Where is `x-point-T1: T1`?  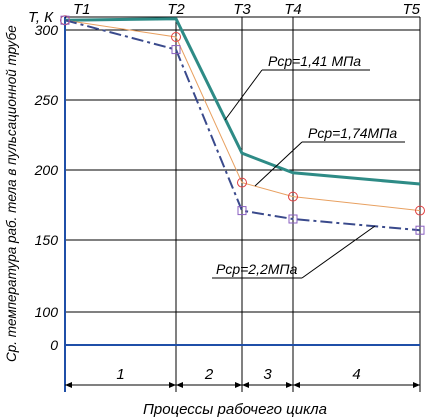
x-point-T1: T1 is located at coordinates (82, 9).